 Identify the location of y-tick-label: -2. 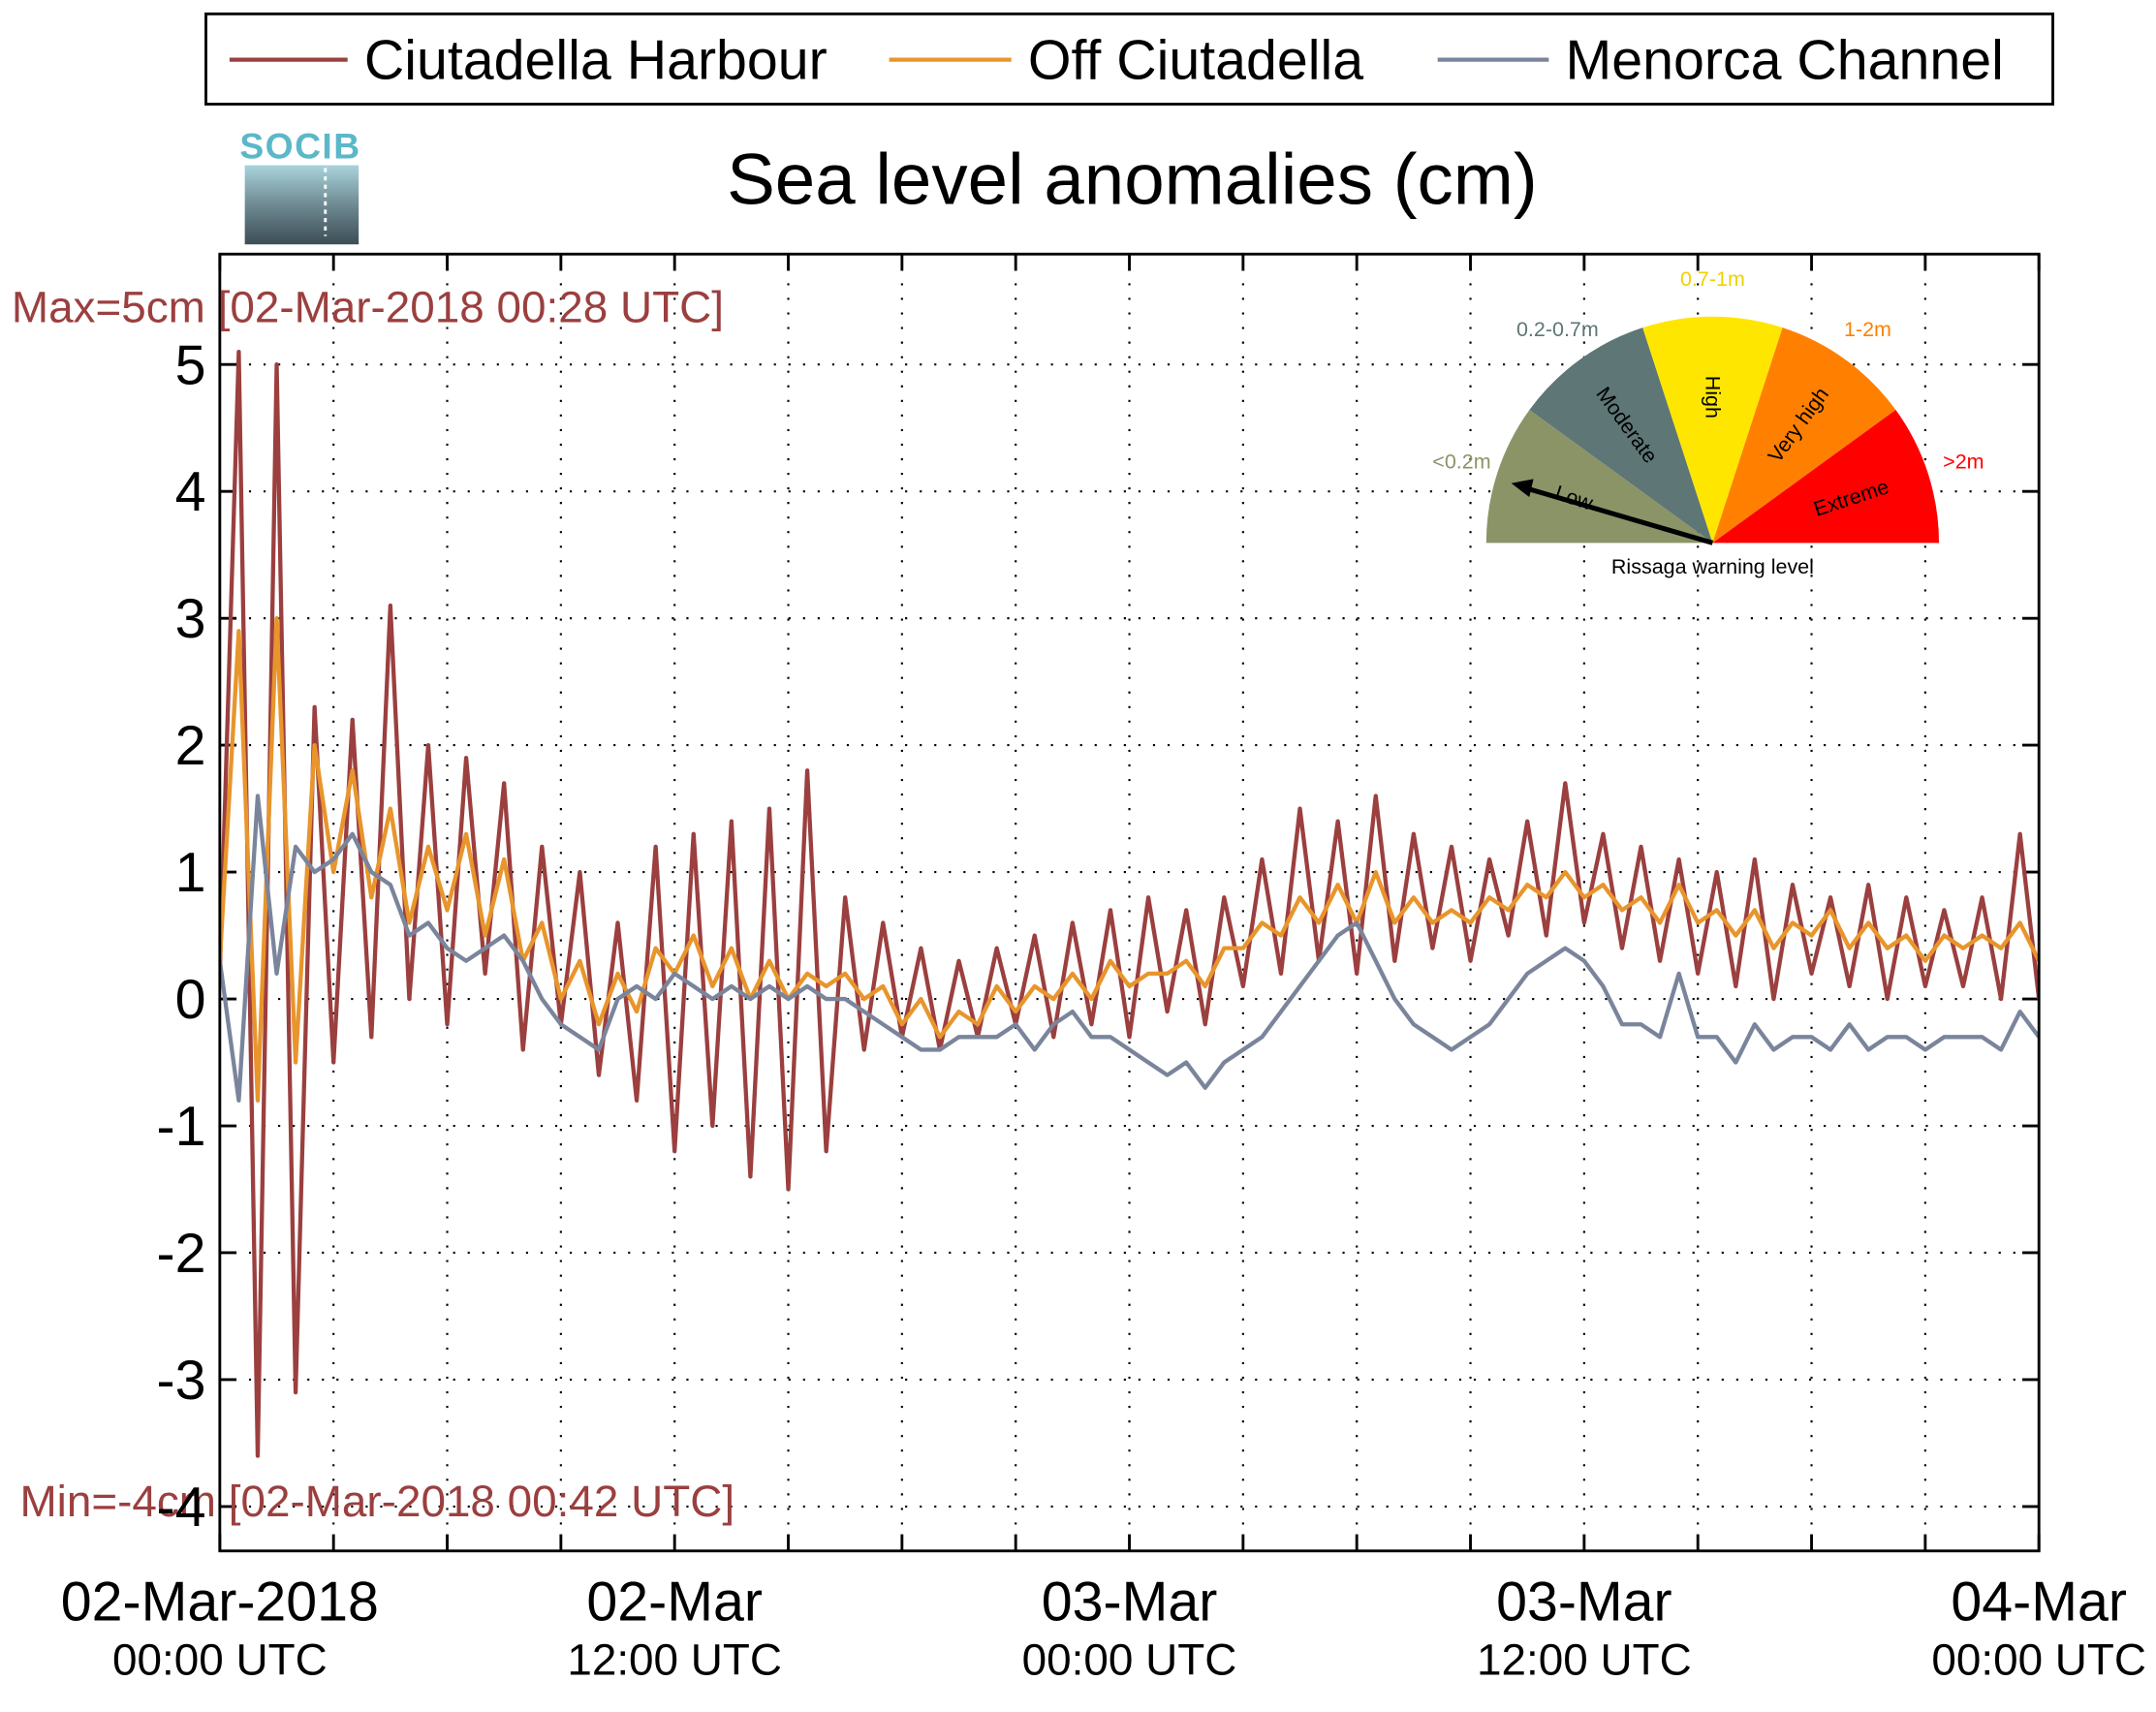
(182, 1254).